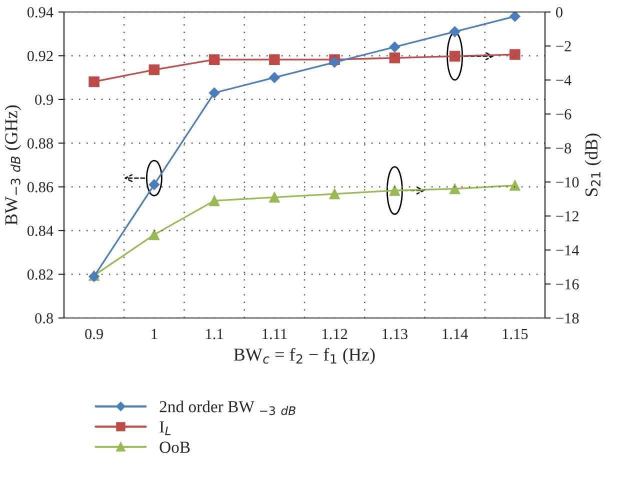 Image resolution: width=621 pixels, height=482 pixels. I want to click on x-tick-label: 1.11, so click(274, 334).